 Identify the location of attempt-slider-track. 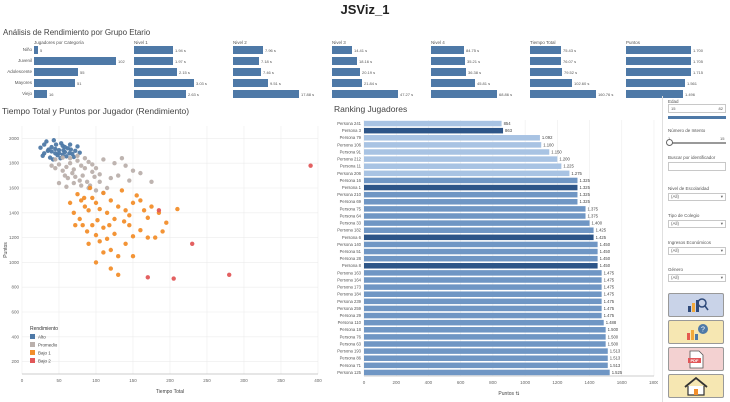
(697, 143).